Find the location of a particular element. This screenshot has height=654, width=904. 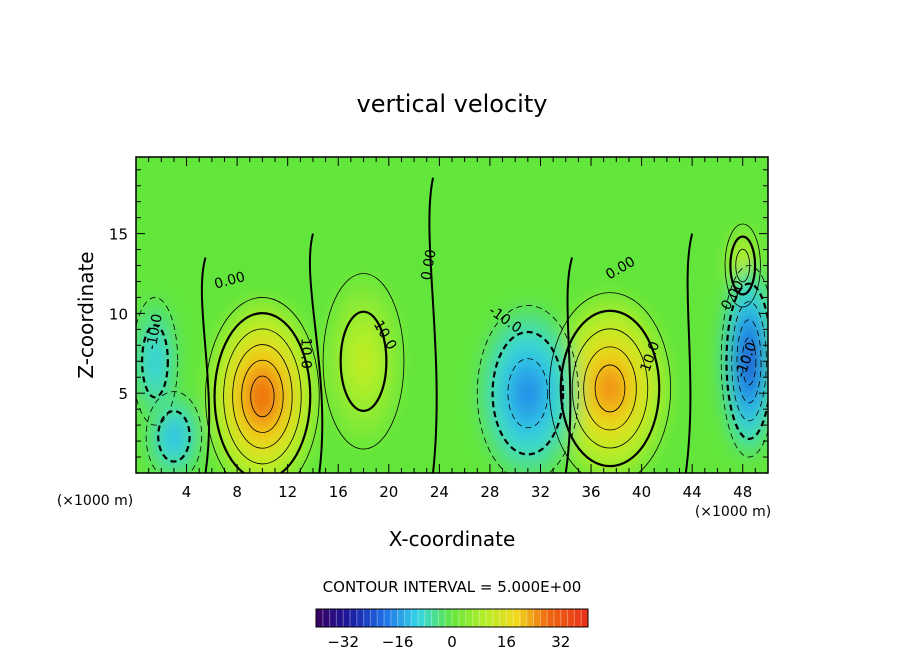

y-tick-label: 15 is located at coordinates (118, 235).